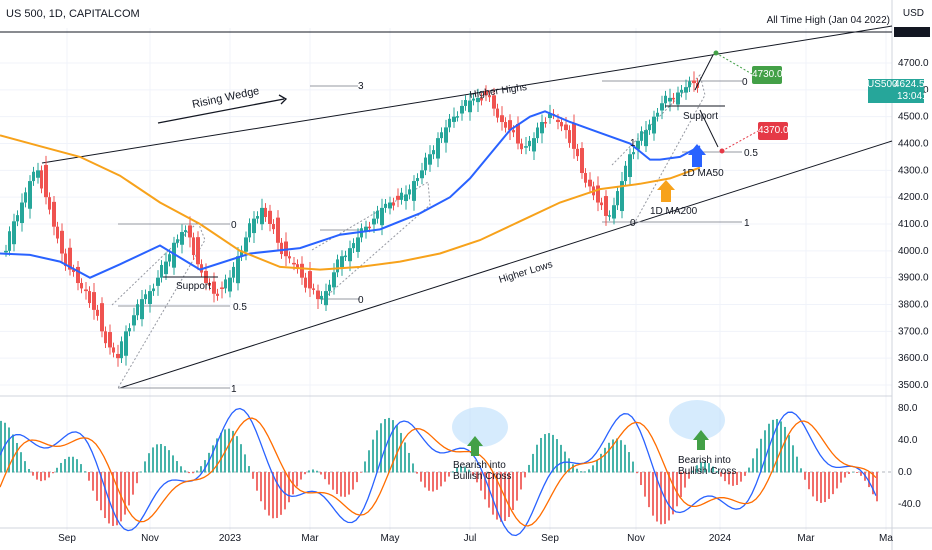 The image size is (932, 550). Describe the element at coordinates (371, 241) in the screenshot. I see `dotted-channel` at that location.